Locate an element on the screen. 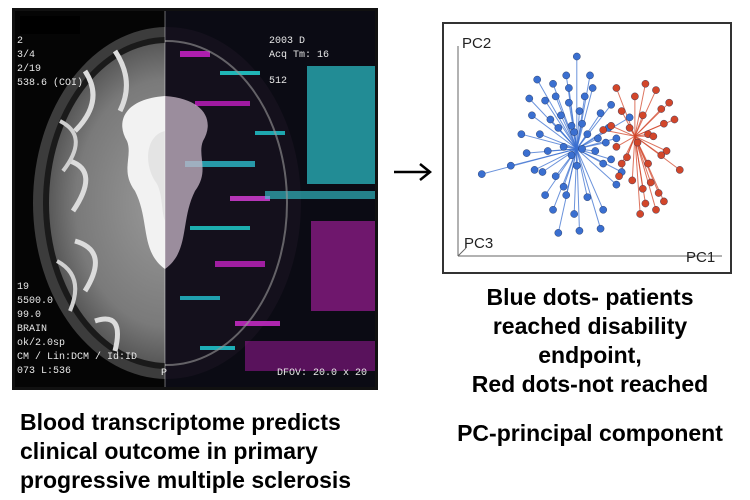  legend-line: reached disability is located at coordinates (590, 326).